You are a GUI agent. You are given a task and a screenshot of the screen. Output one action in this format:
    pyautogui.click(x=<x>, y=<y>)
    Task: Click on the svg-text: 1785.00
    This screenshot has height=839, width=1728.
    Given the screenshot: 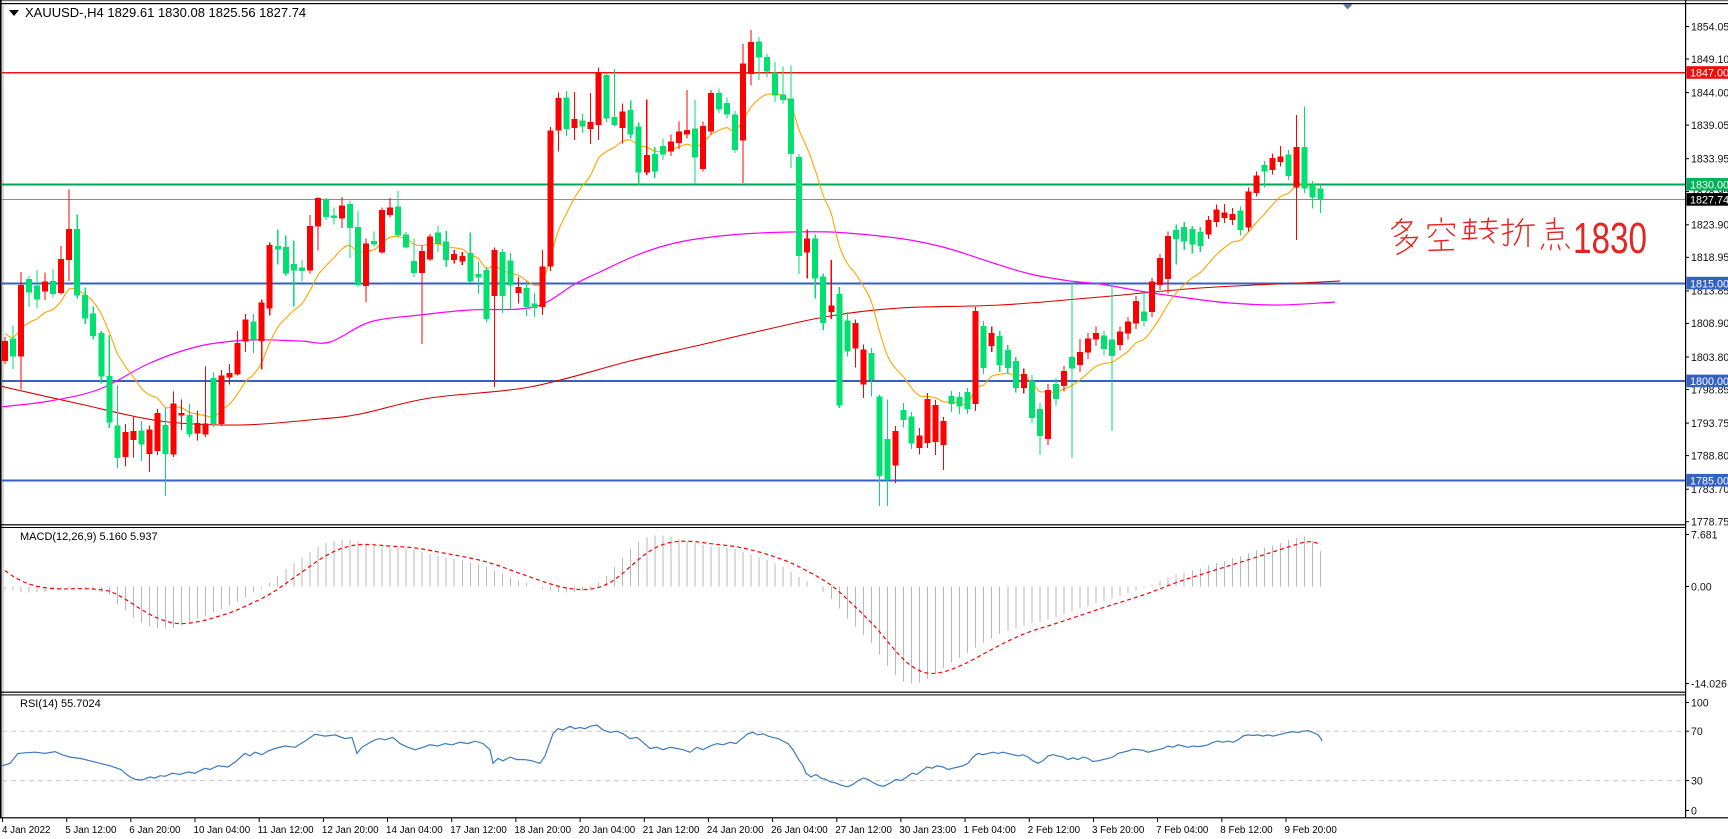 What is the action you would take?
    pyautogui.click(x=1709, y=481)
    